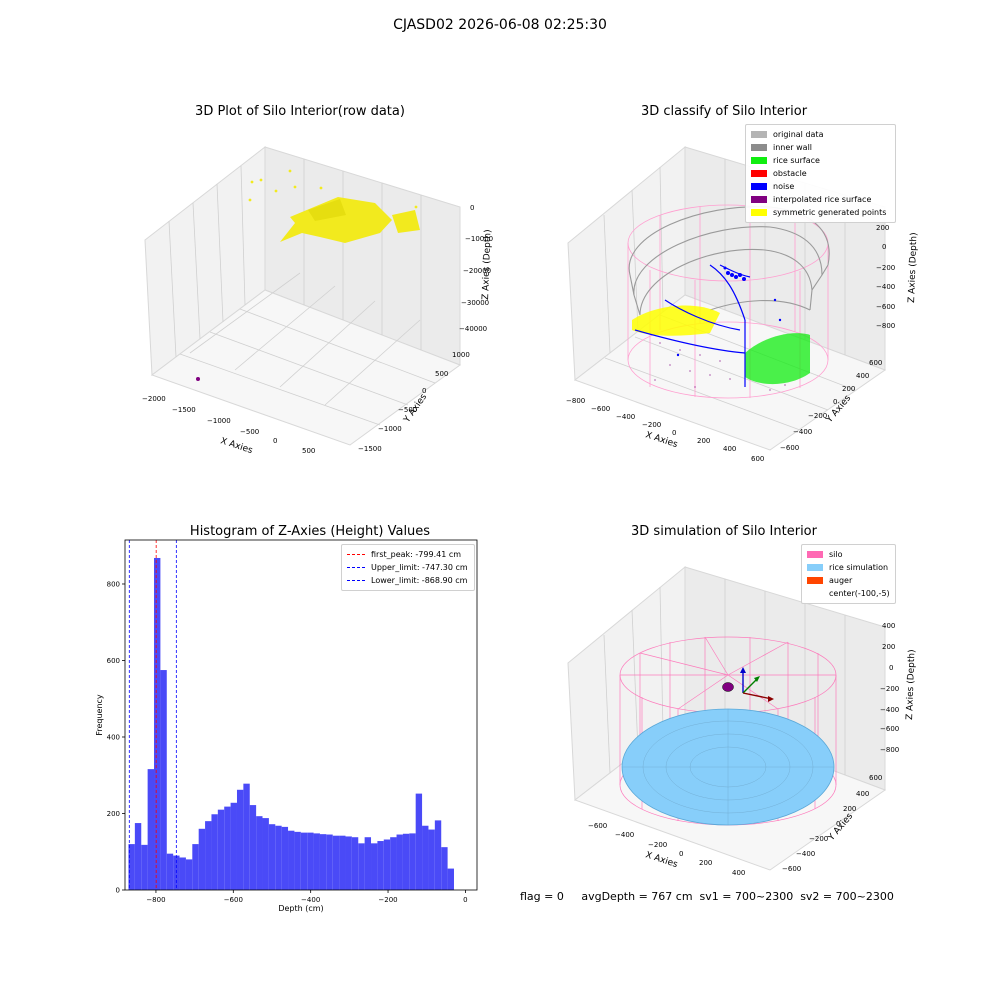 The height and width of the screenshot is (1000, 1000). I want to click on legend-item-noise: noise, so click(820, 186).